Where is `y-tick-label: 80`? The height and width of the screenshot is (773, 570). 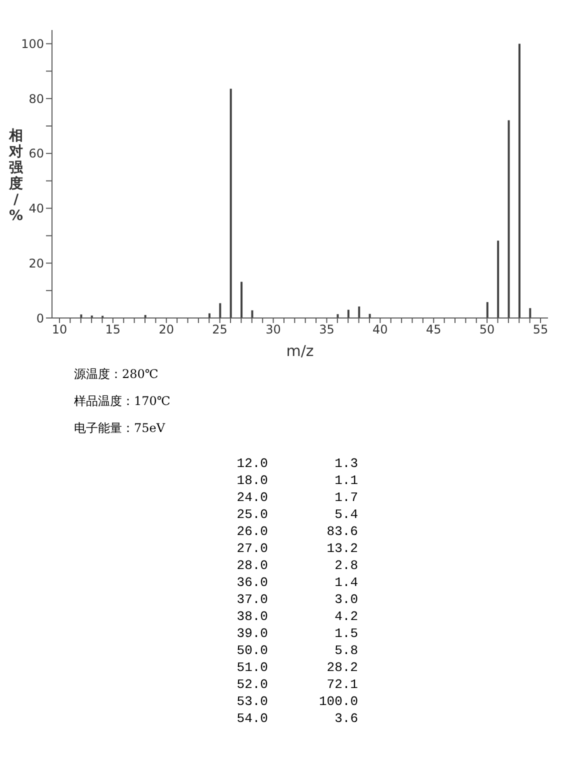 y-tick-label: 80 is located at coordinates (36, 99).